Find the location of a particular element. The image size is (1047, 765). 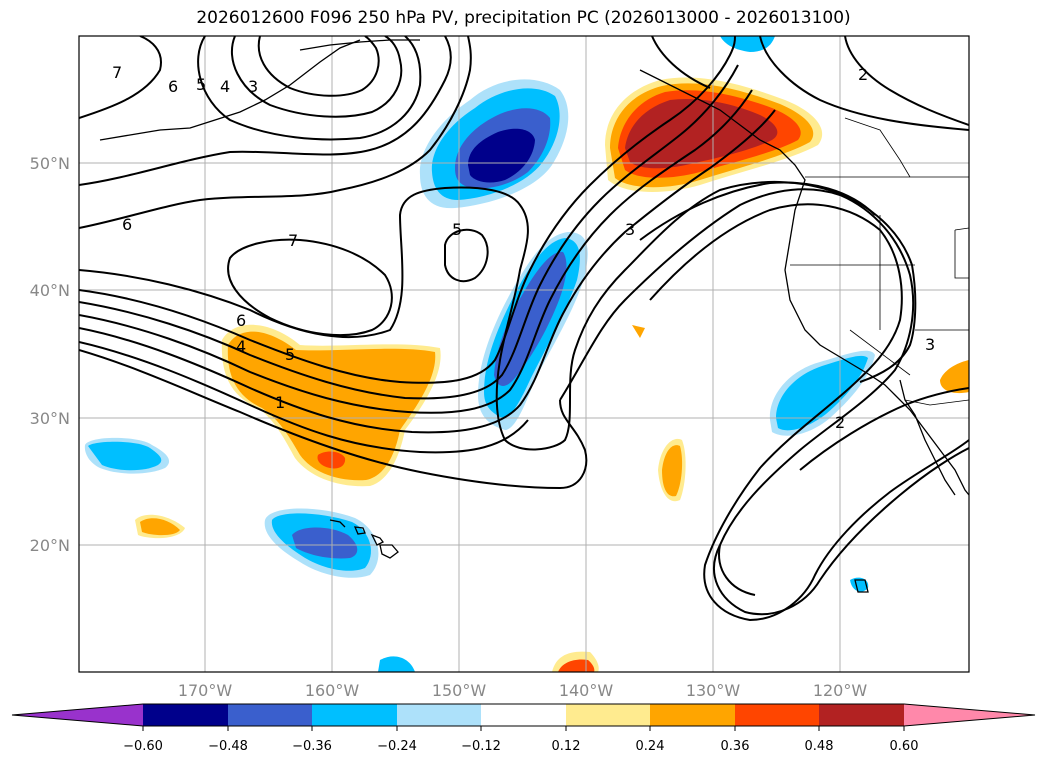

positive-anomaly-central-b is located at coordinates (672, 471).